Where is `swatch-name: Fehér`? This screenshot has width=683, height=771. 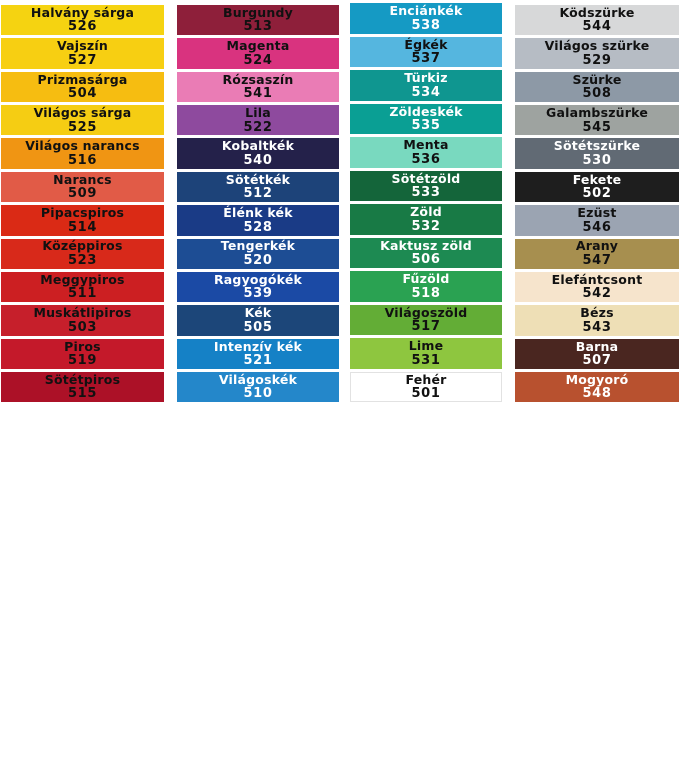
swatch-name: Fehér is located at coordinates (426, 379).